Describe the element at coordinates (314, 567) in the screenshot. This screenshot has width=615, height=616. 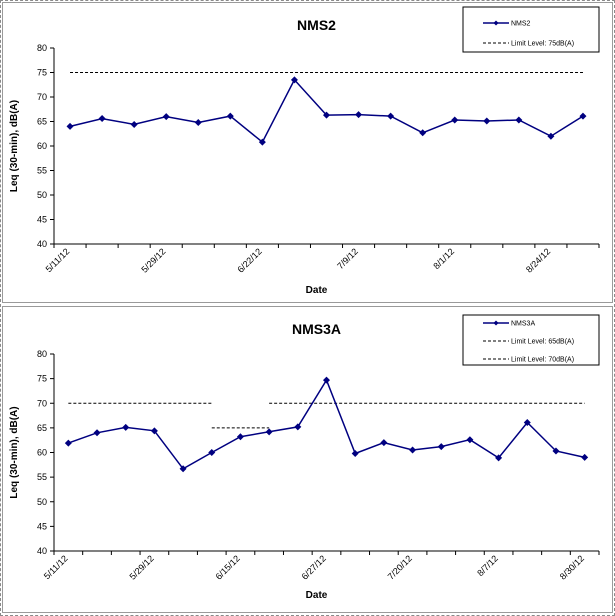
I see `x-tick-label: 6/27/12` at that location.